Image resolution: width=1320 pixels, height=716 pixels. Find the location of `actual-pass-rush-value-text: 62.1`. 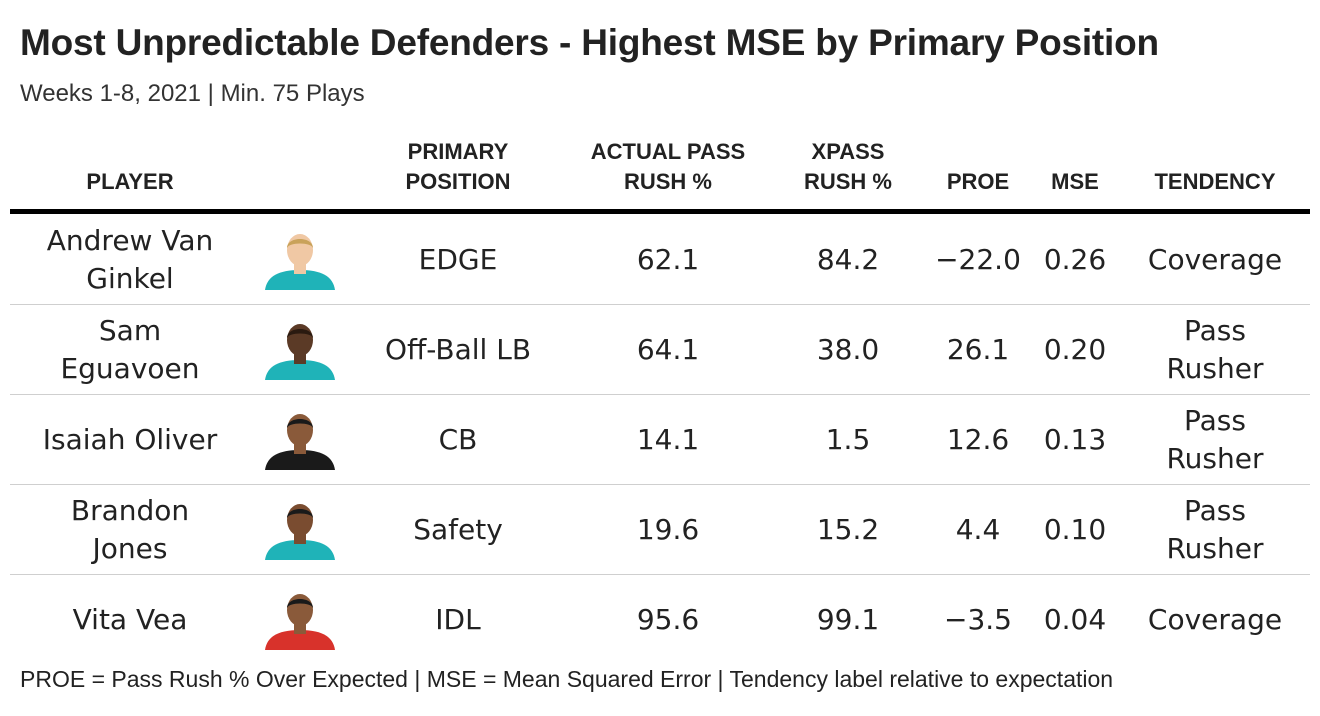

actual-pass-rush-value-text: 62.1 is located at coordinates (668, 259).